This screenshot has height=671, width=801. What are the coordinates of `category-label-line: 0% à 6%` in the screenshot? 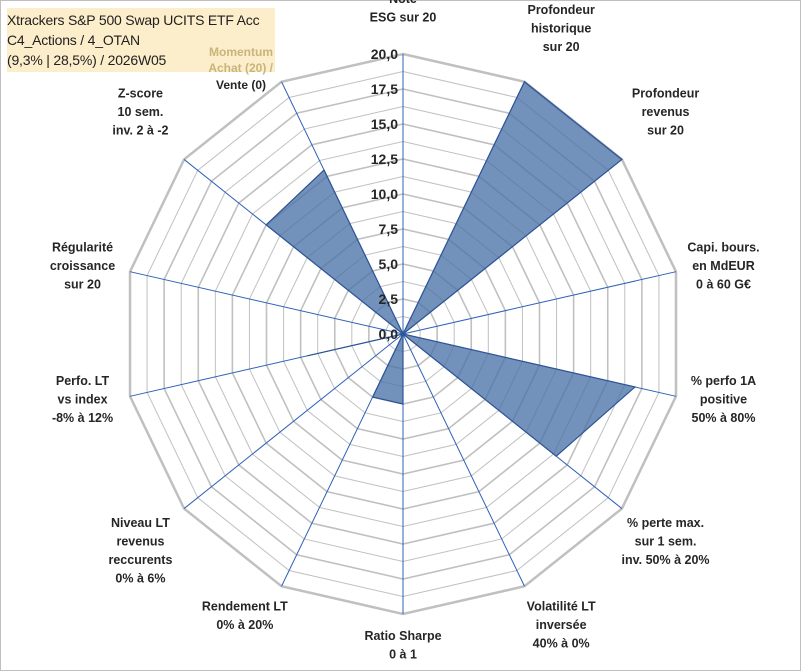 It's located at (140, 579).